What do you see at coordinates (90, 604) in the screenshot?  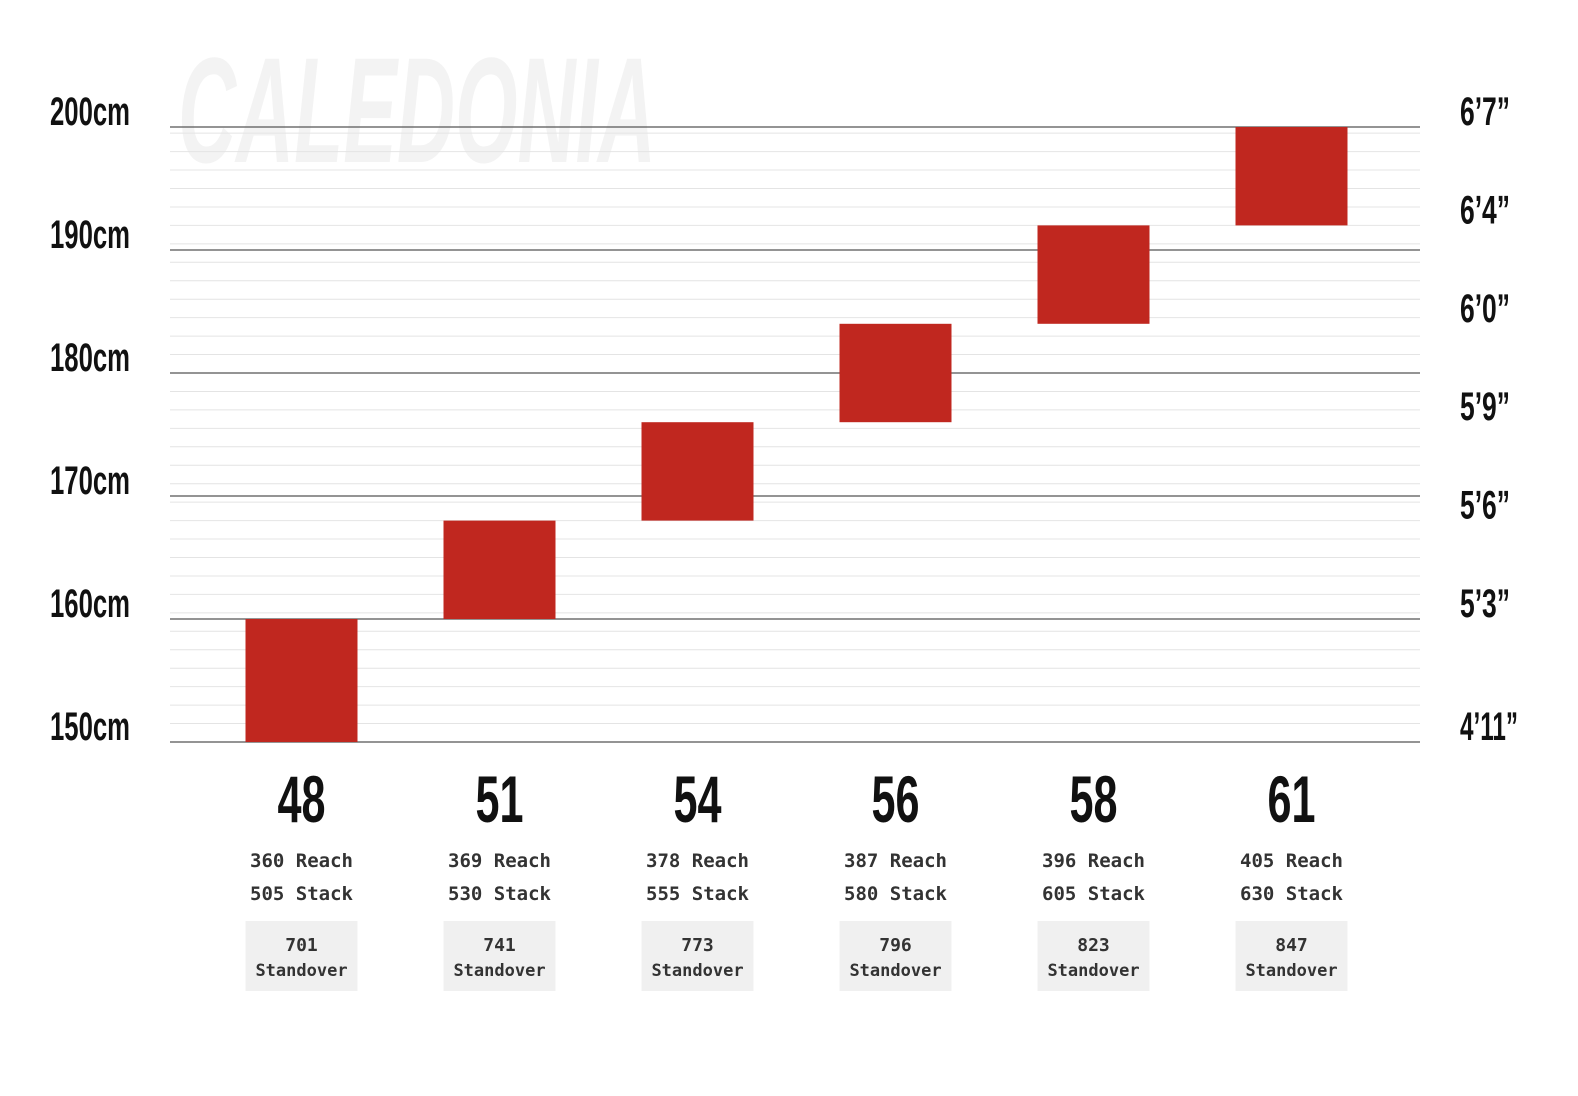 I see `left-tick-label: 160cm` at bounding box center [90, 604].